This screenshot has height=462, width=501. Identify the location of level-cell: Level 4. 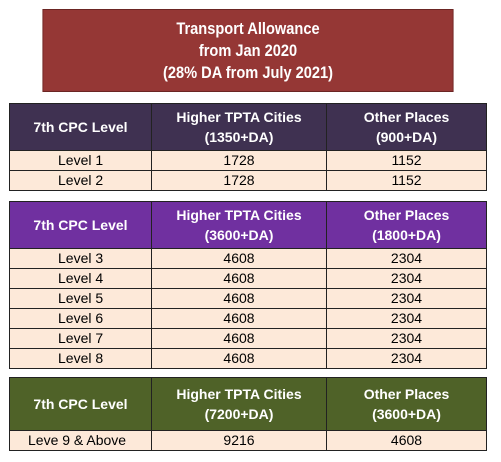
(80, 278).